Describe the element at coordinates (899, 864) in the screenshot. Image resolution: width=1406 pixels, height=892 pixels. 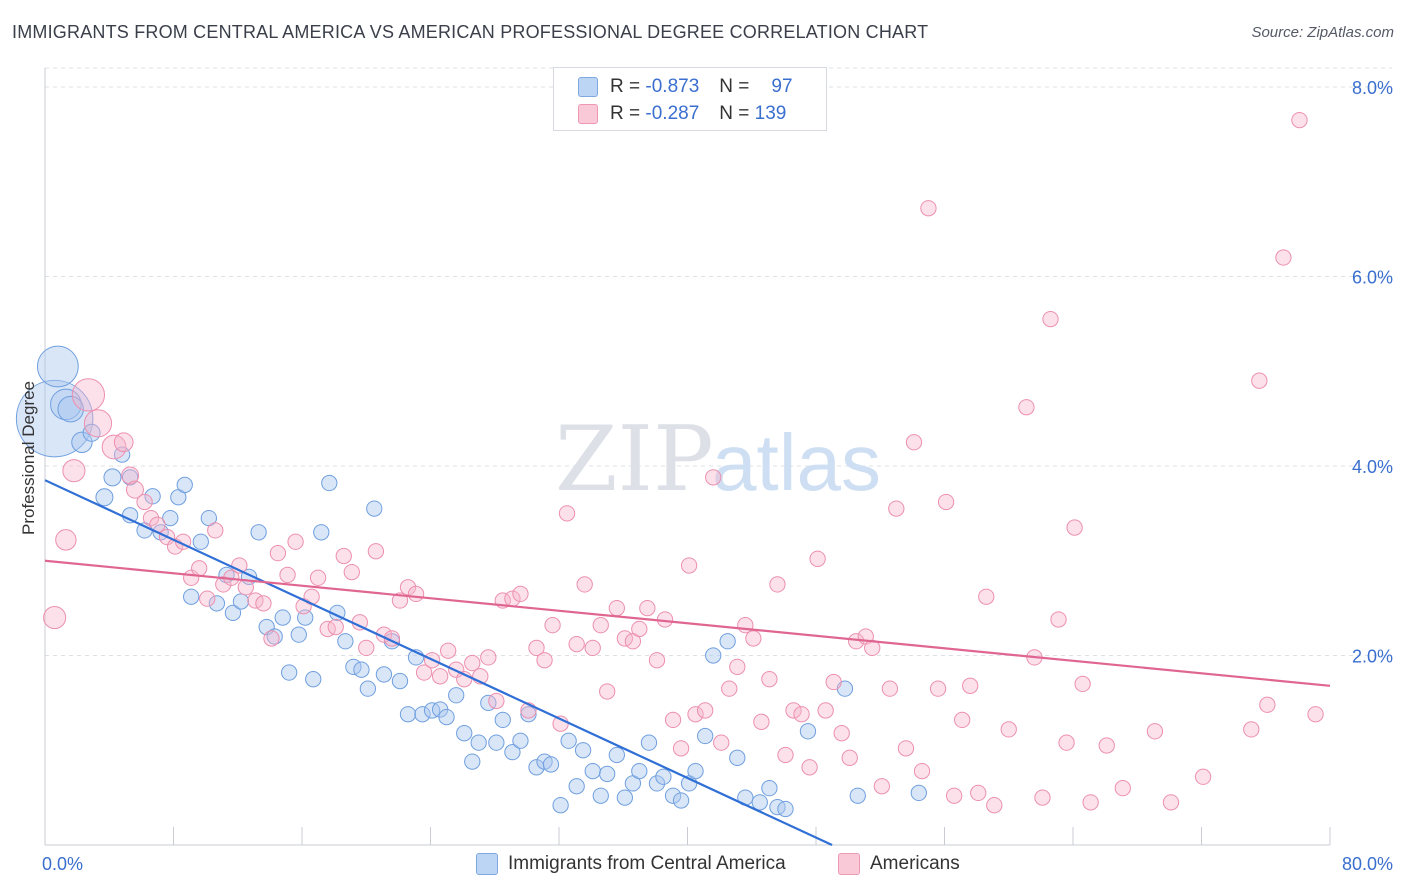
I see `legend-item-americans: Americans` at that location.